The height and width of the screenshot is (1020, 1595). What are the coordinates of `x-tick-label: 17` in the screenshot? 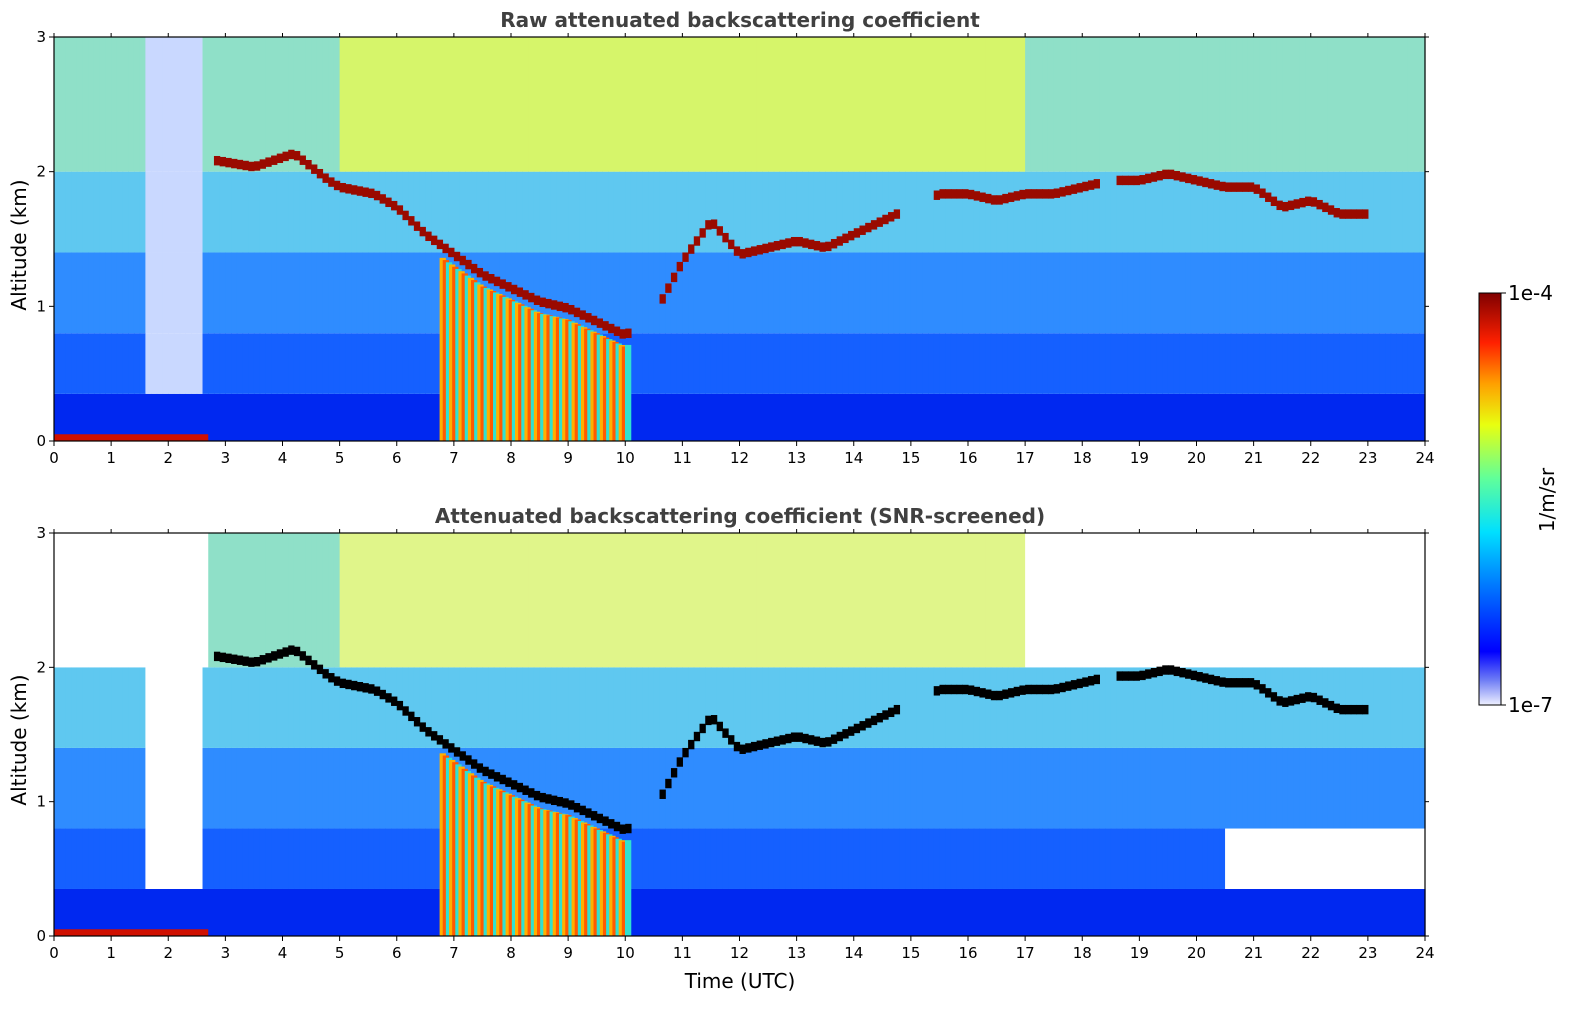 It's located at (1025, 953).